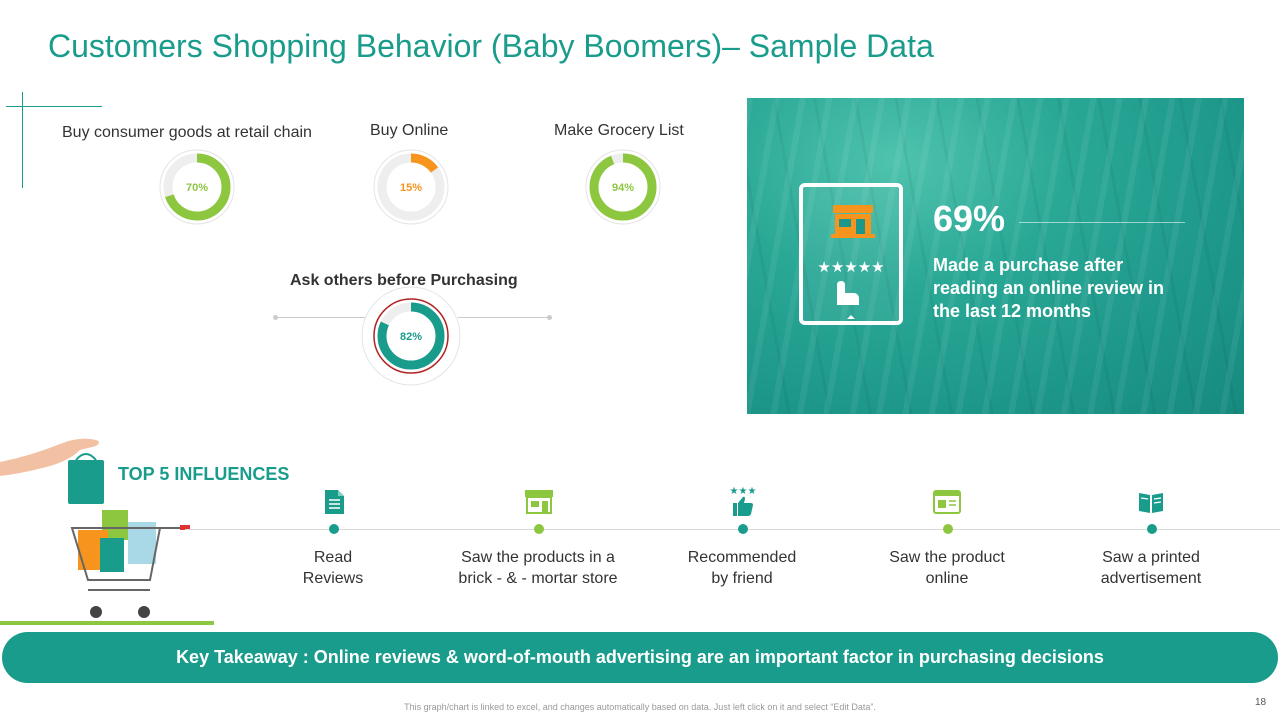  What do you see at coordinates (549, 317) in the screenshot?
I see `ask-connector-dot-right` at bounding box center [549, 317].